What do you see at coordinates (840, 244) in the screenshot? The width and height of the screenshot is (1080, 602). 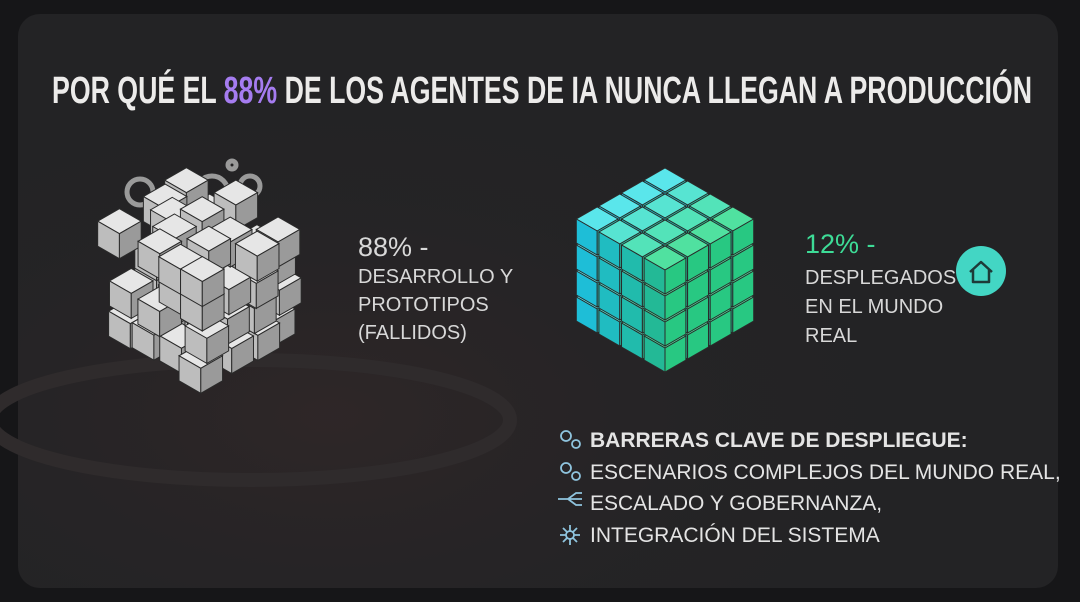 I see `deployed-stat: 12% -` at bounding box center [840, 244].